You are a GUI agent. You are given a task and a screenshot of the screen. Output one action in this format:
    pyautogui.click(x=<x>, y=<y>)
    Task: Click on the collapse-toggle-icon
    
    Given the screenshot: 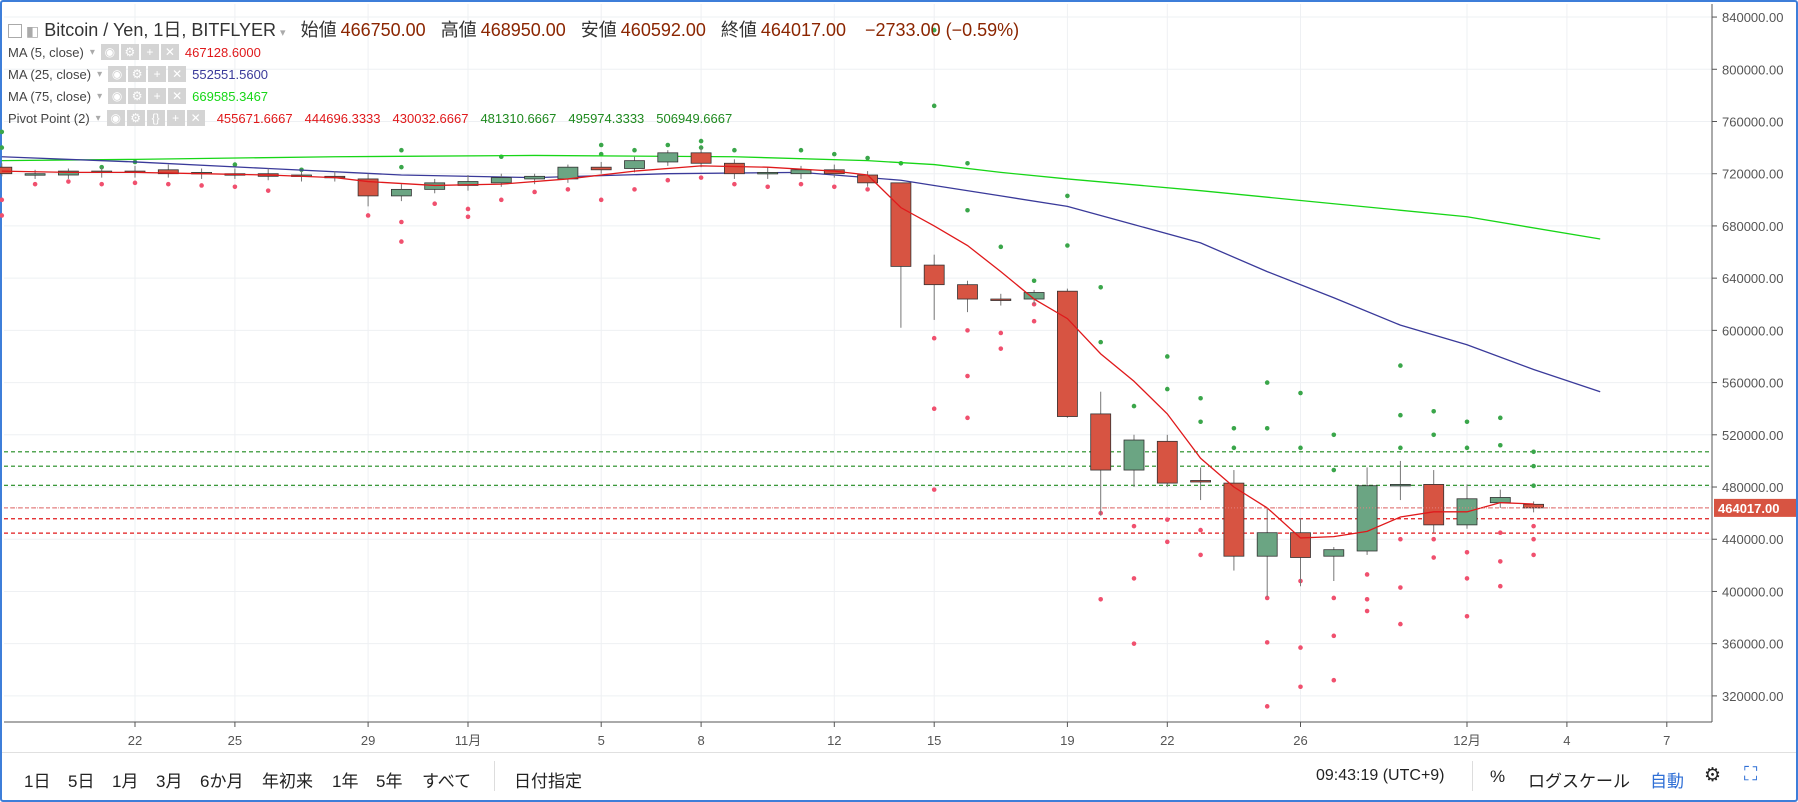 What is the action you would take?
    pyautogui.click(x=15, y=31)
    